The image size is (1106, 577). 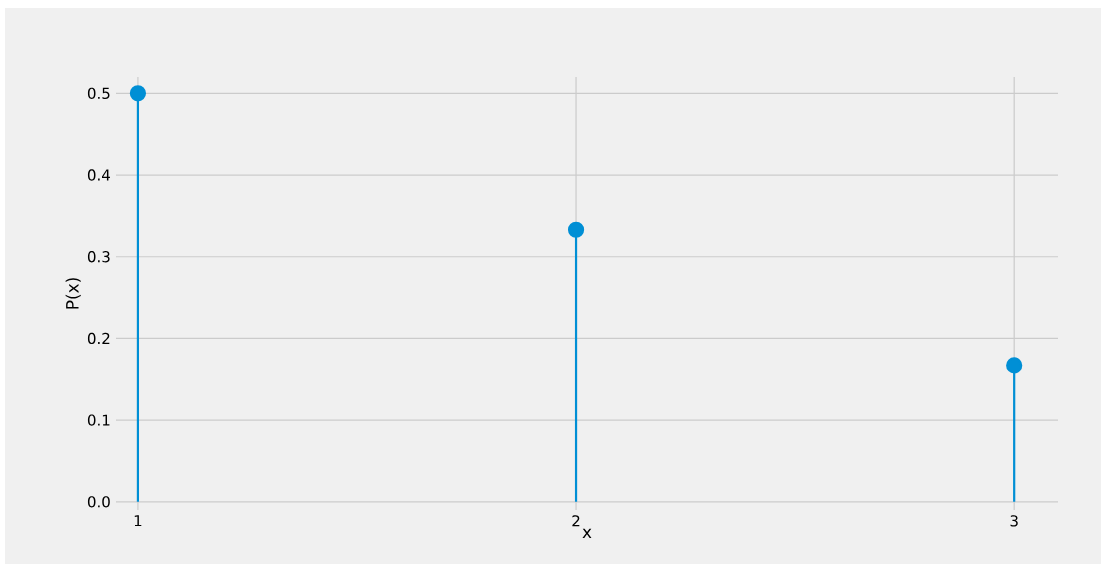 I want to click on x-tick-label: 1, so click(x=138, y=521).